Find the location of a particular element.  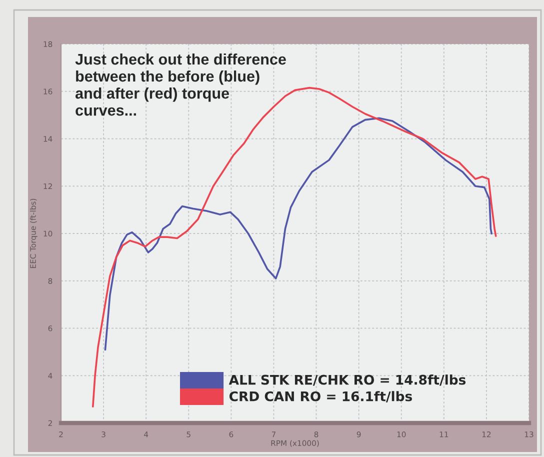

legend-label: ALL STK RE/CHK RO = 14.8ft/lbs is located at coordinates (347, 380).